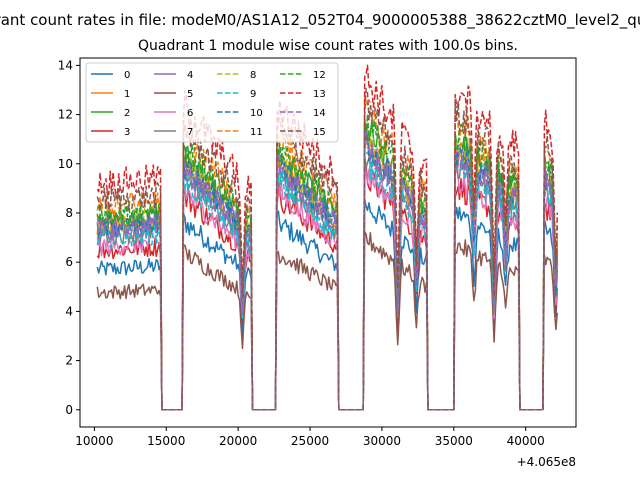 Image resolution: width=640 pixels, height=480 pixels. I want to click on legend-label-7: 7, so click(190, 132).